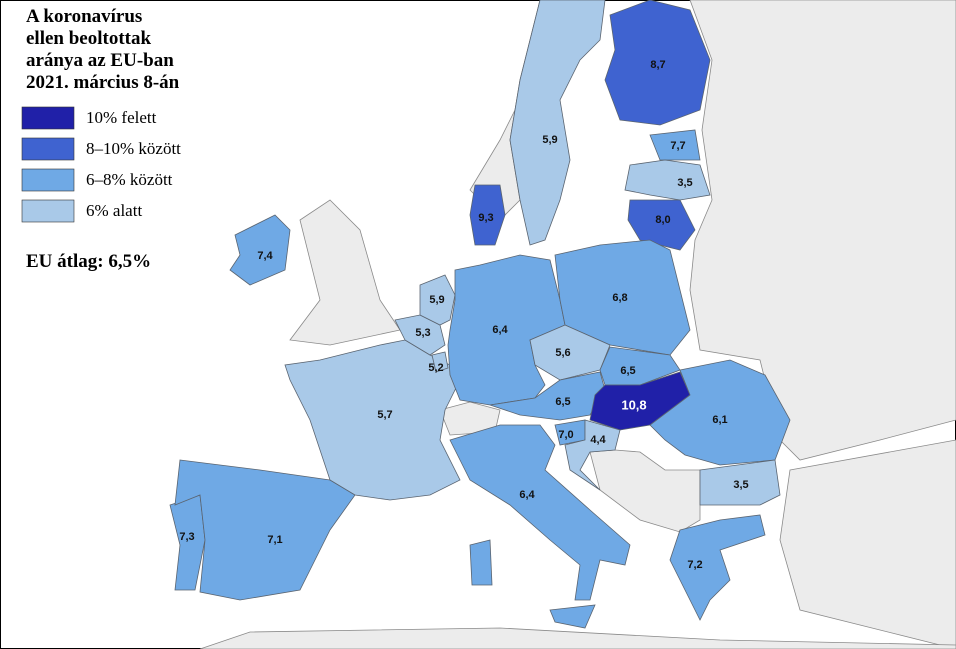 This screenshot has height=649, width=956. I want to click on region-value: 6,1, so click(719, 420).